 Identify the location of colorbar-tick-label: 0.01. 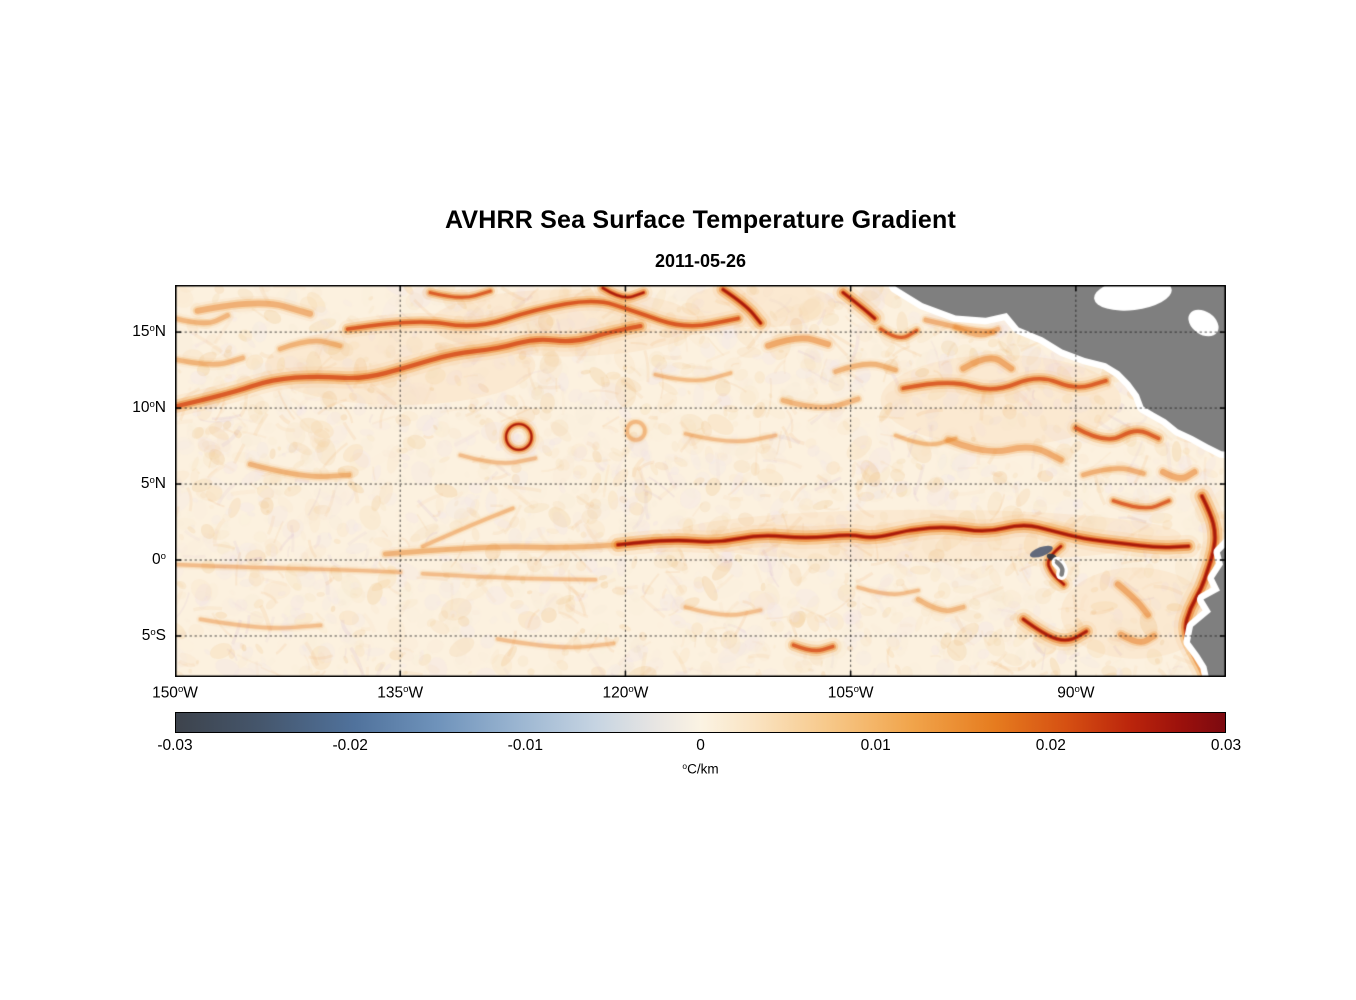
(875, 745).